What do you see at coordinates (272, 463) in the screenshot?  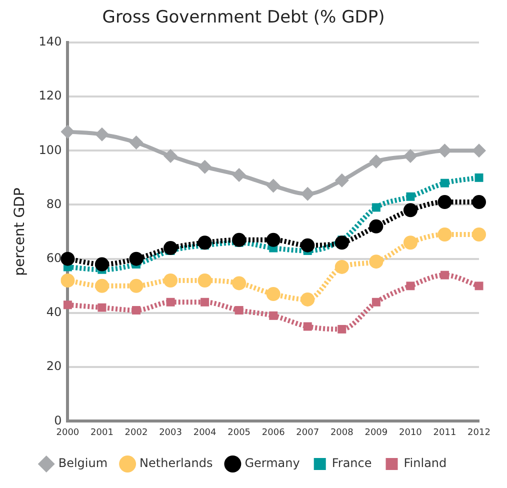 I see `legend-label: Germany` at bounding box center [272, 463].